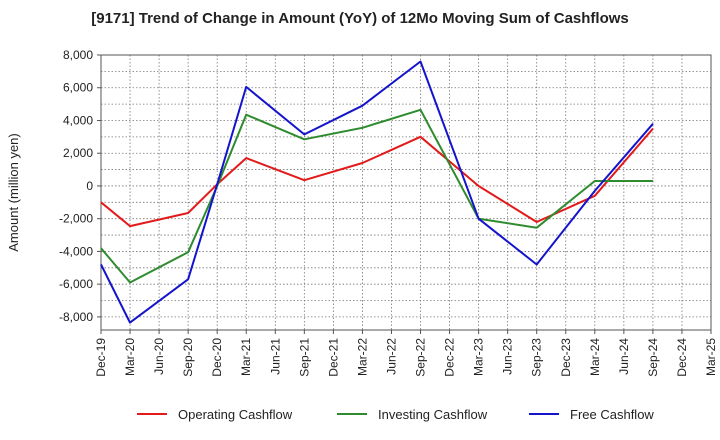  I want to click on x-tick-label: Jun-24, so click(624, 356).